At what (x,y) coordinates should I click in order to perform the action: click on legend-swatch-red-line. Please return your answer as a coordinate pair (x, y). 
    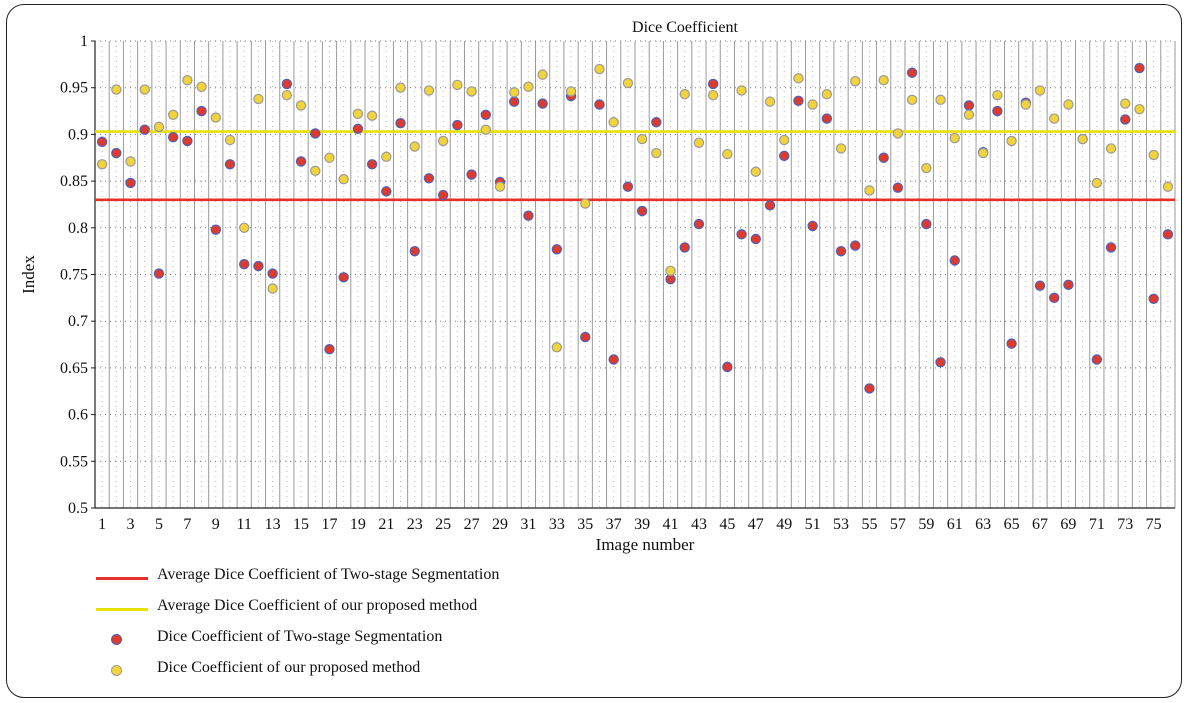
    Looking at the image, I should click on (122, 578).